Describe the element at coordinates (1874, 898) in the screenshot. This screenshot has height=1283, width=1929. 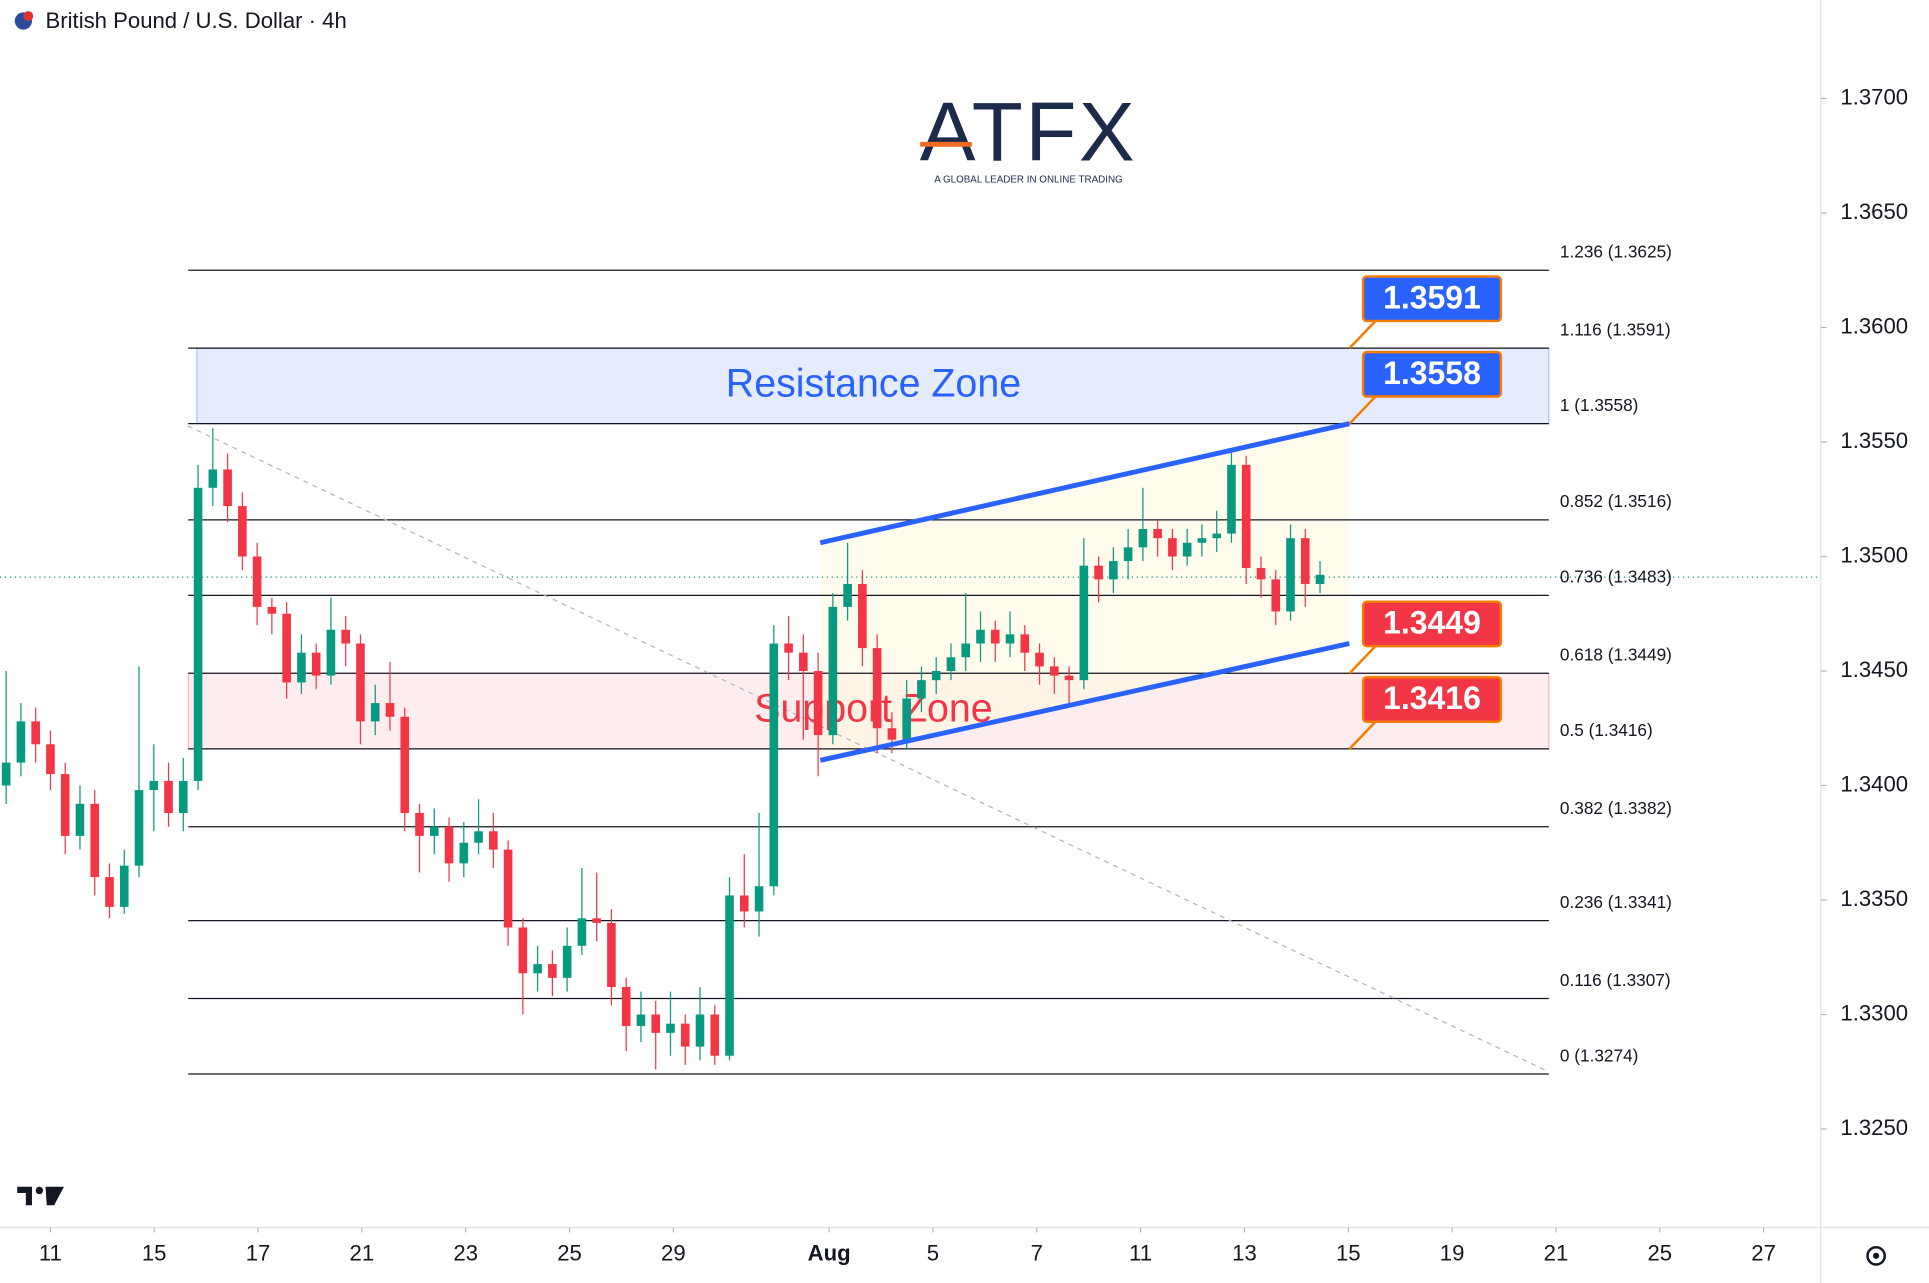
I see `y-tick-label: 1.3350` at that location.